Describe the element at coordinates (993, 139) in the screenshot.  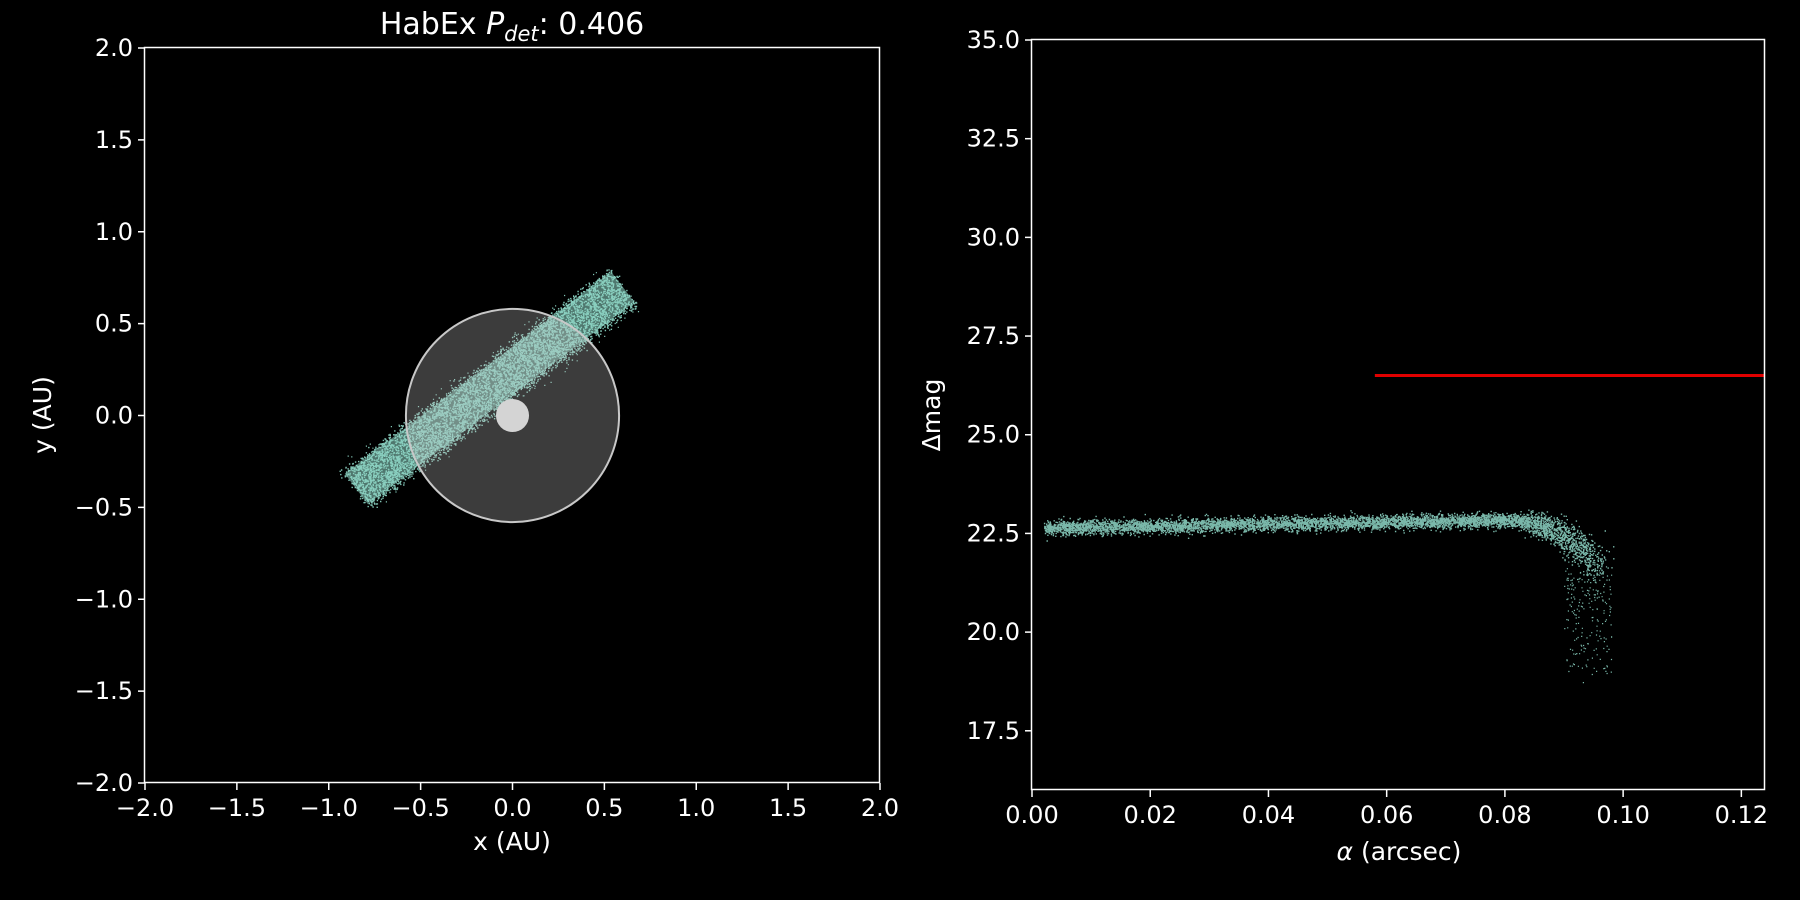
I see `right-y-tick-label: 32.5` at that location.